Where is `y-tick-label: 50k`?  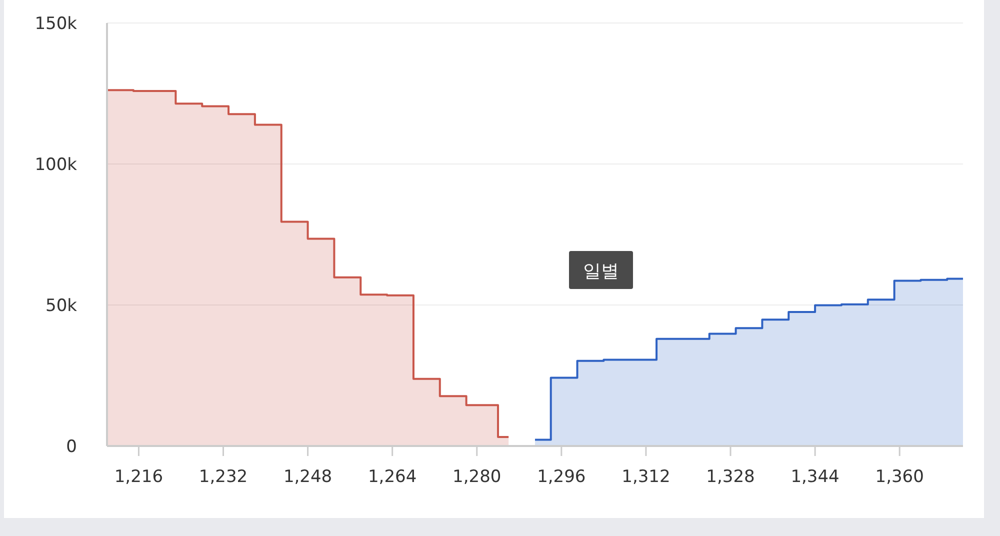 y-tick-label: 50k is located at coordinates (62, 306).